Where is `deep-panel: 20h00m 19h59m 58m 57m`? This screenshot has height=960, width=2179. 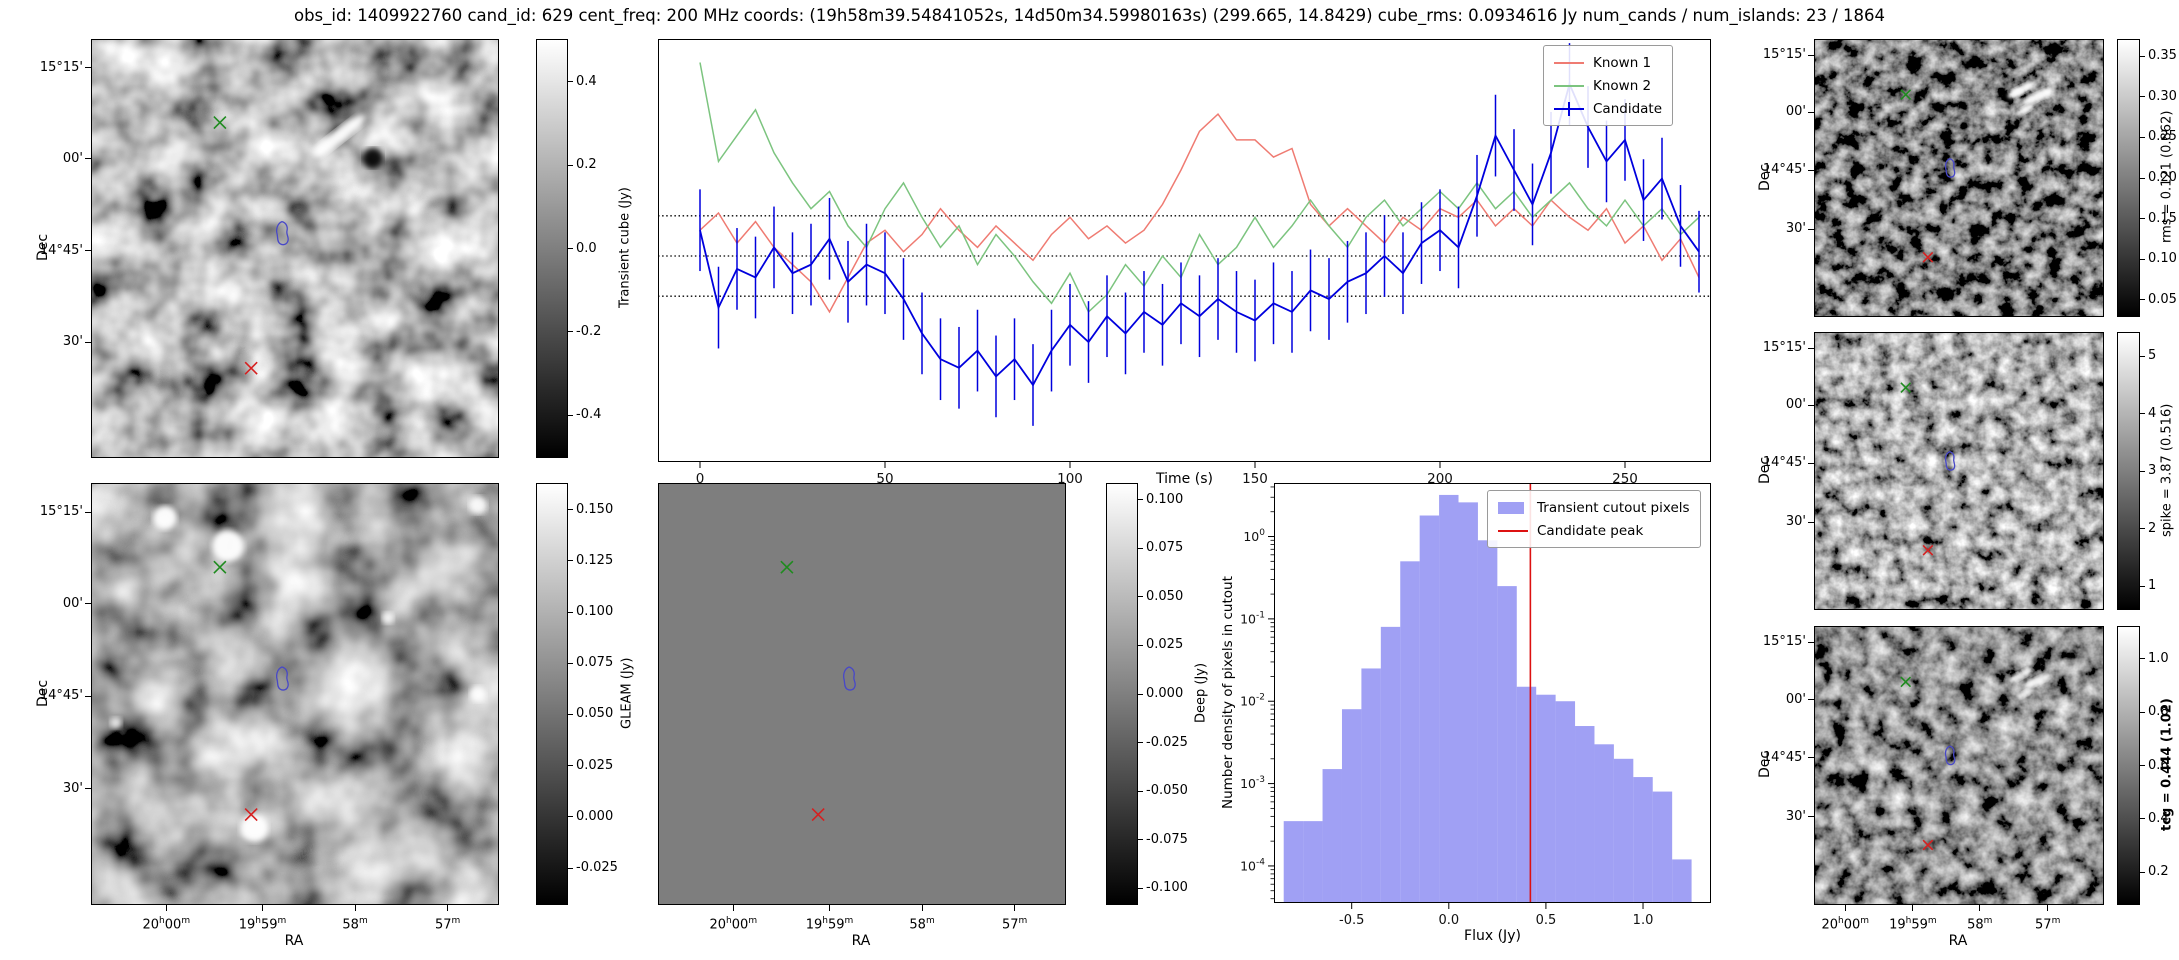 deep-panel: 20h00m 19h59m 58m 57m is located at coordinates (862, 707).